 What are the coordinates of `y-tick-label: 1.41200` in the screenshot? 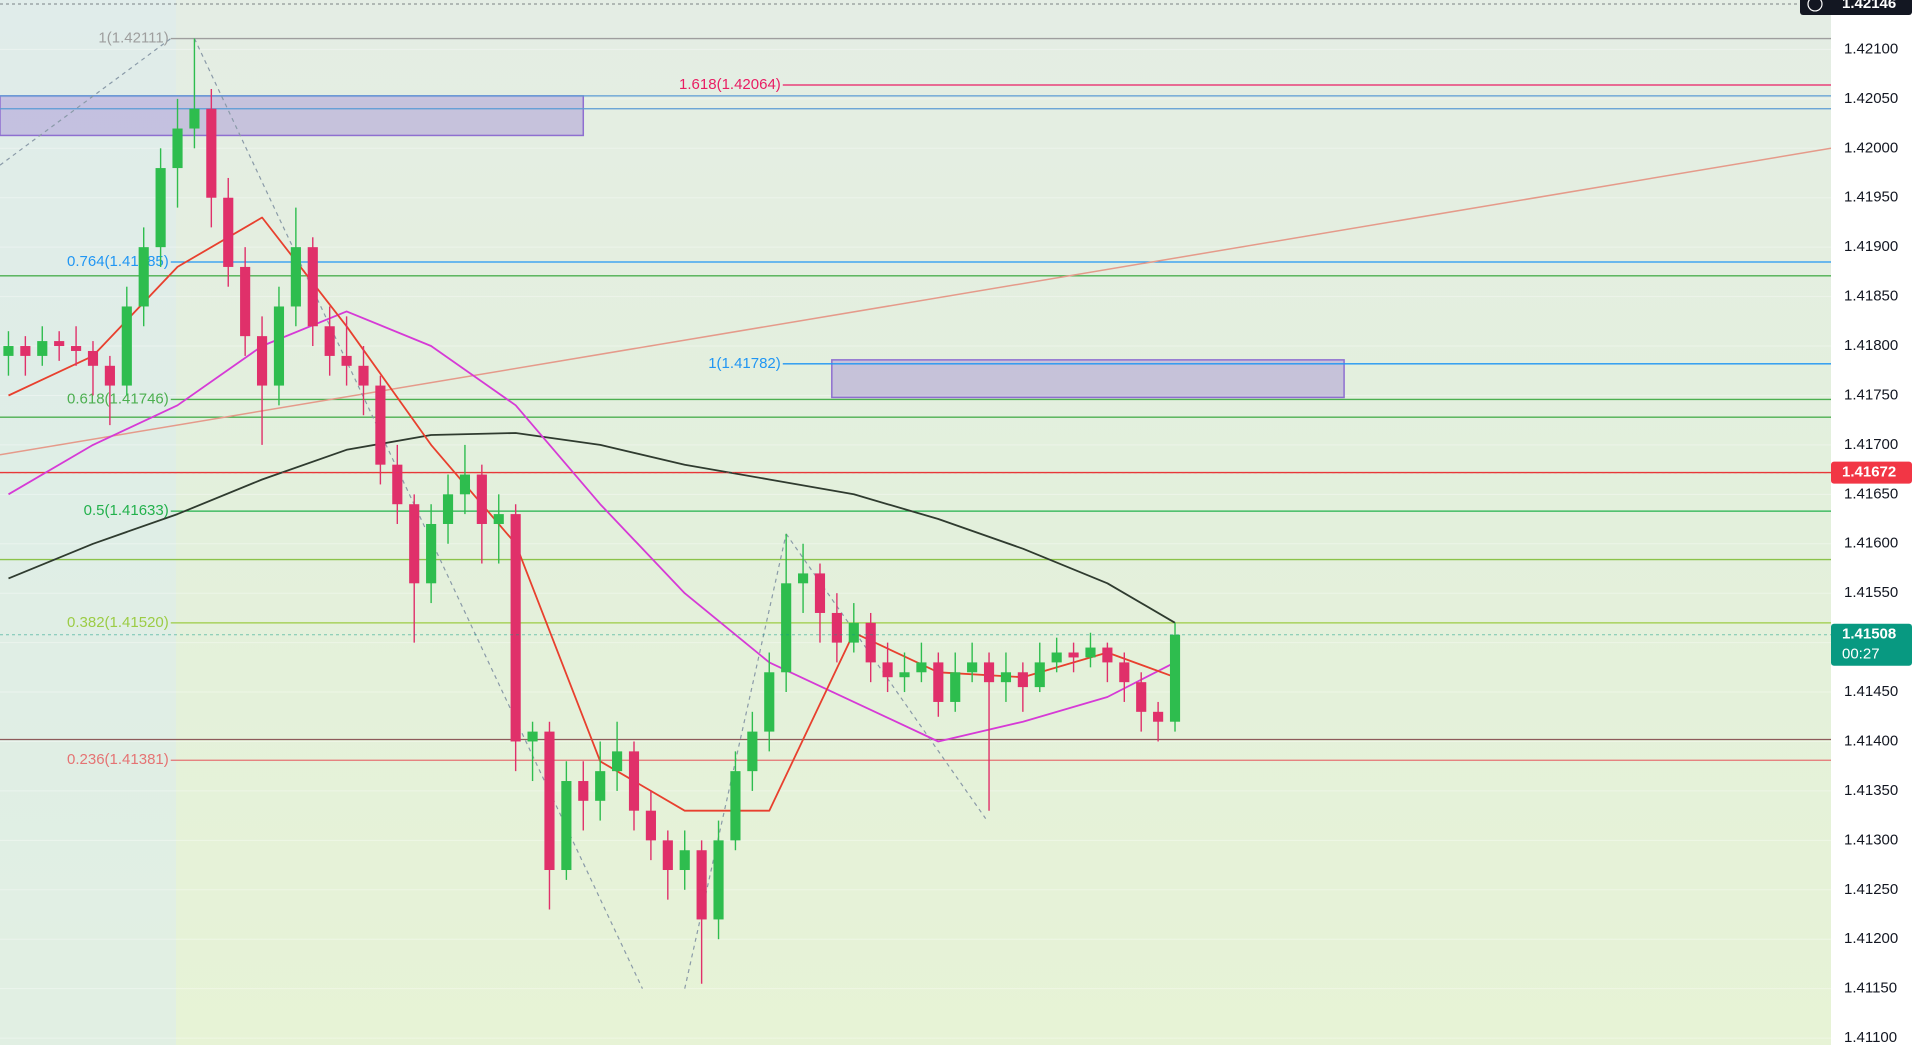 It's located at (1871, 938).